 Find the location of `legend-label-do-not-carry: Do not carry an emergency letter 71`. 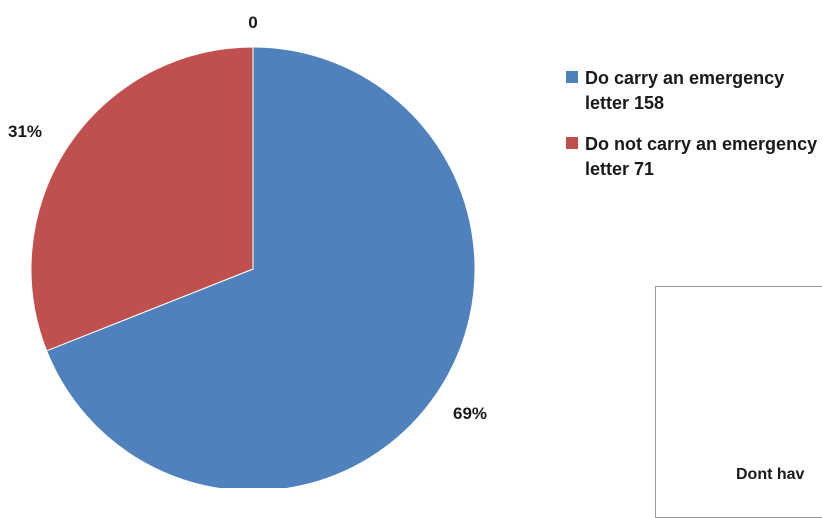

legend-label-do-not-carry: Do not carry an emergency letter 71 is located at coordinates (701, 156).